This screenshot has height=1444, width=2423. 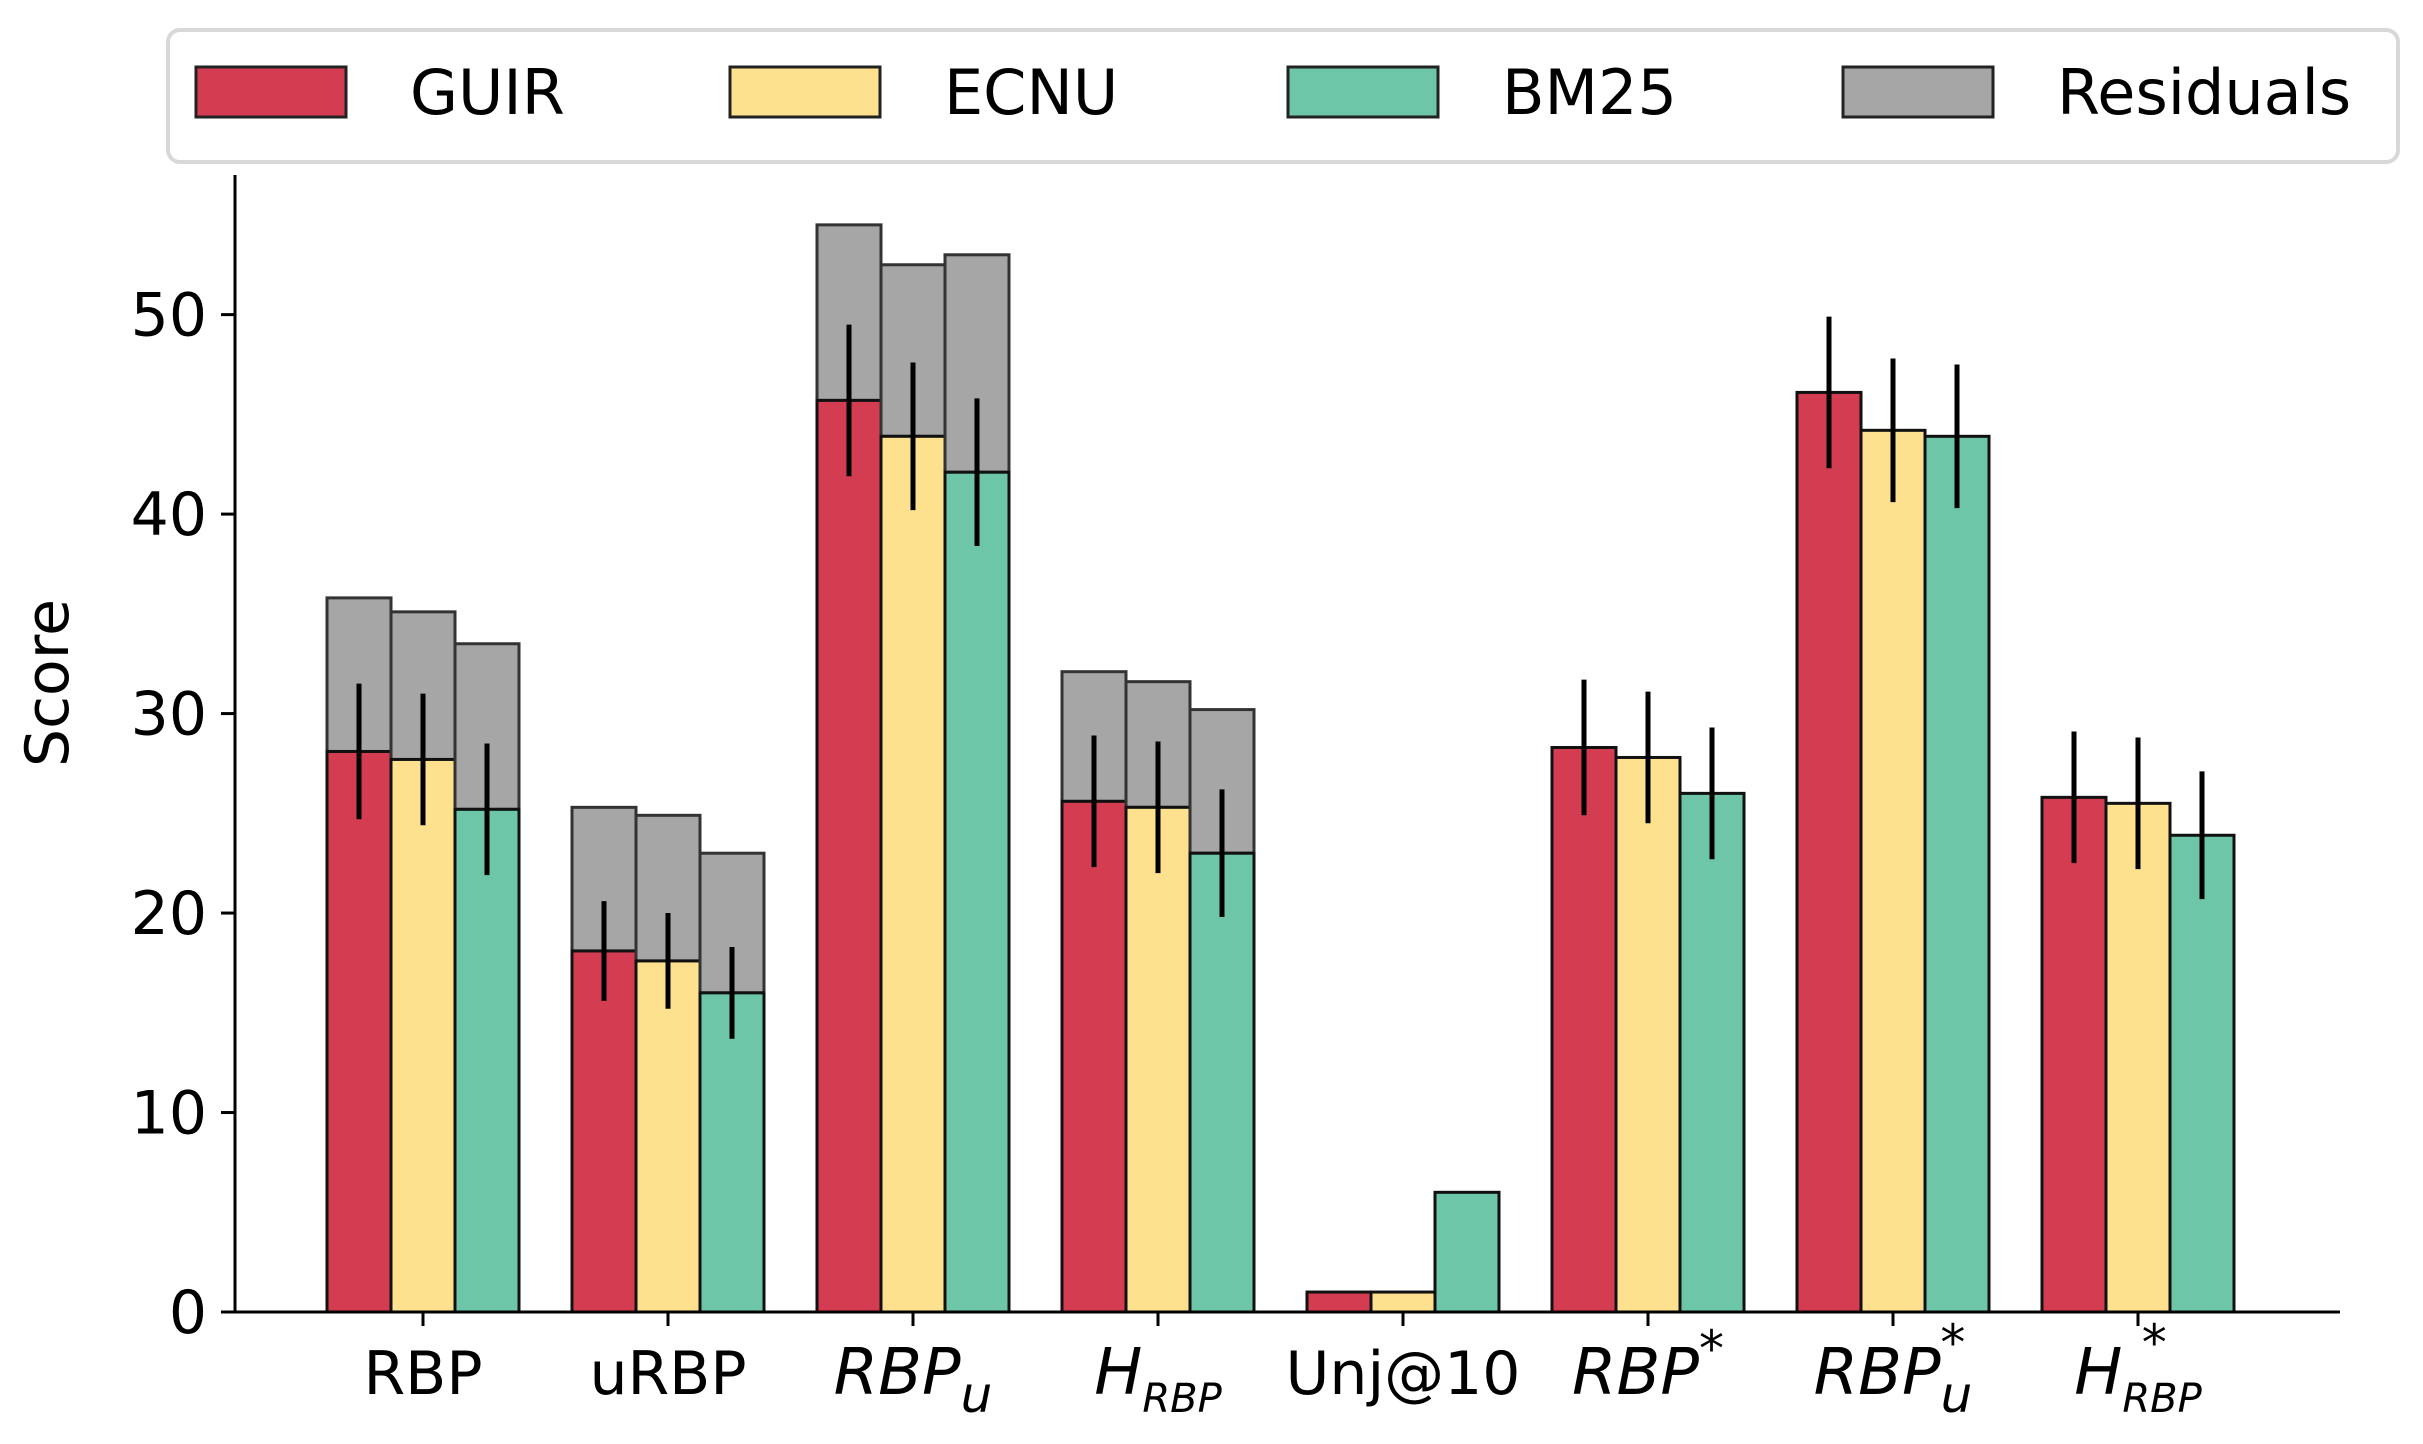 What do you see at coordinates (422, 1374) in the screenshot?
I see `x-tick-label: RBP` at bounding box center [422, 1374].